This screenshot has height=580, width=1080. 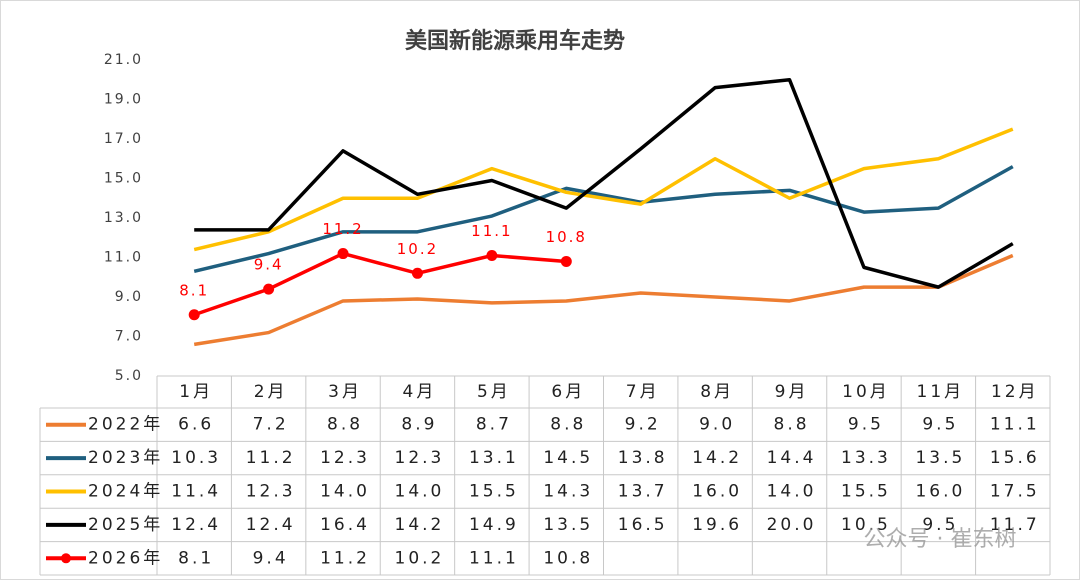 What do you see at coordinates (643, 425) in the screenshot?
I see `table-cell: 9.2` at bounding box center [643, 425].